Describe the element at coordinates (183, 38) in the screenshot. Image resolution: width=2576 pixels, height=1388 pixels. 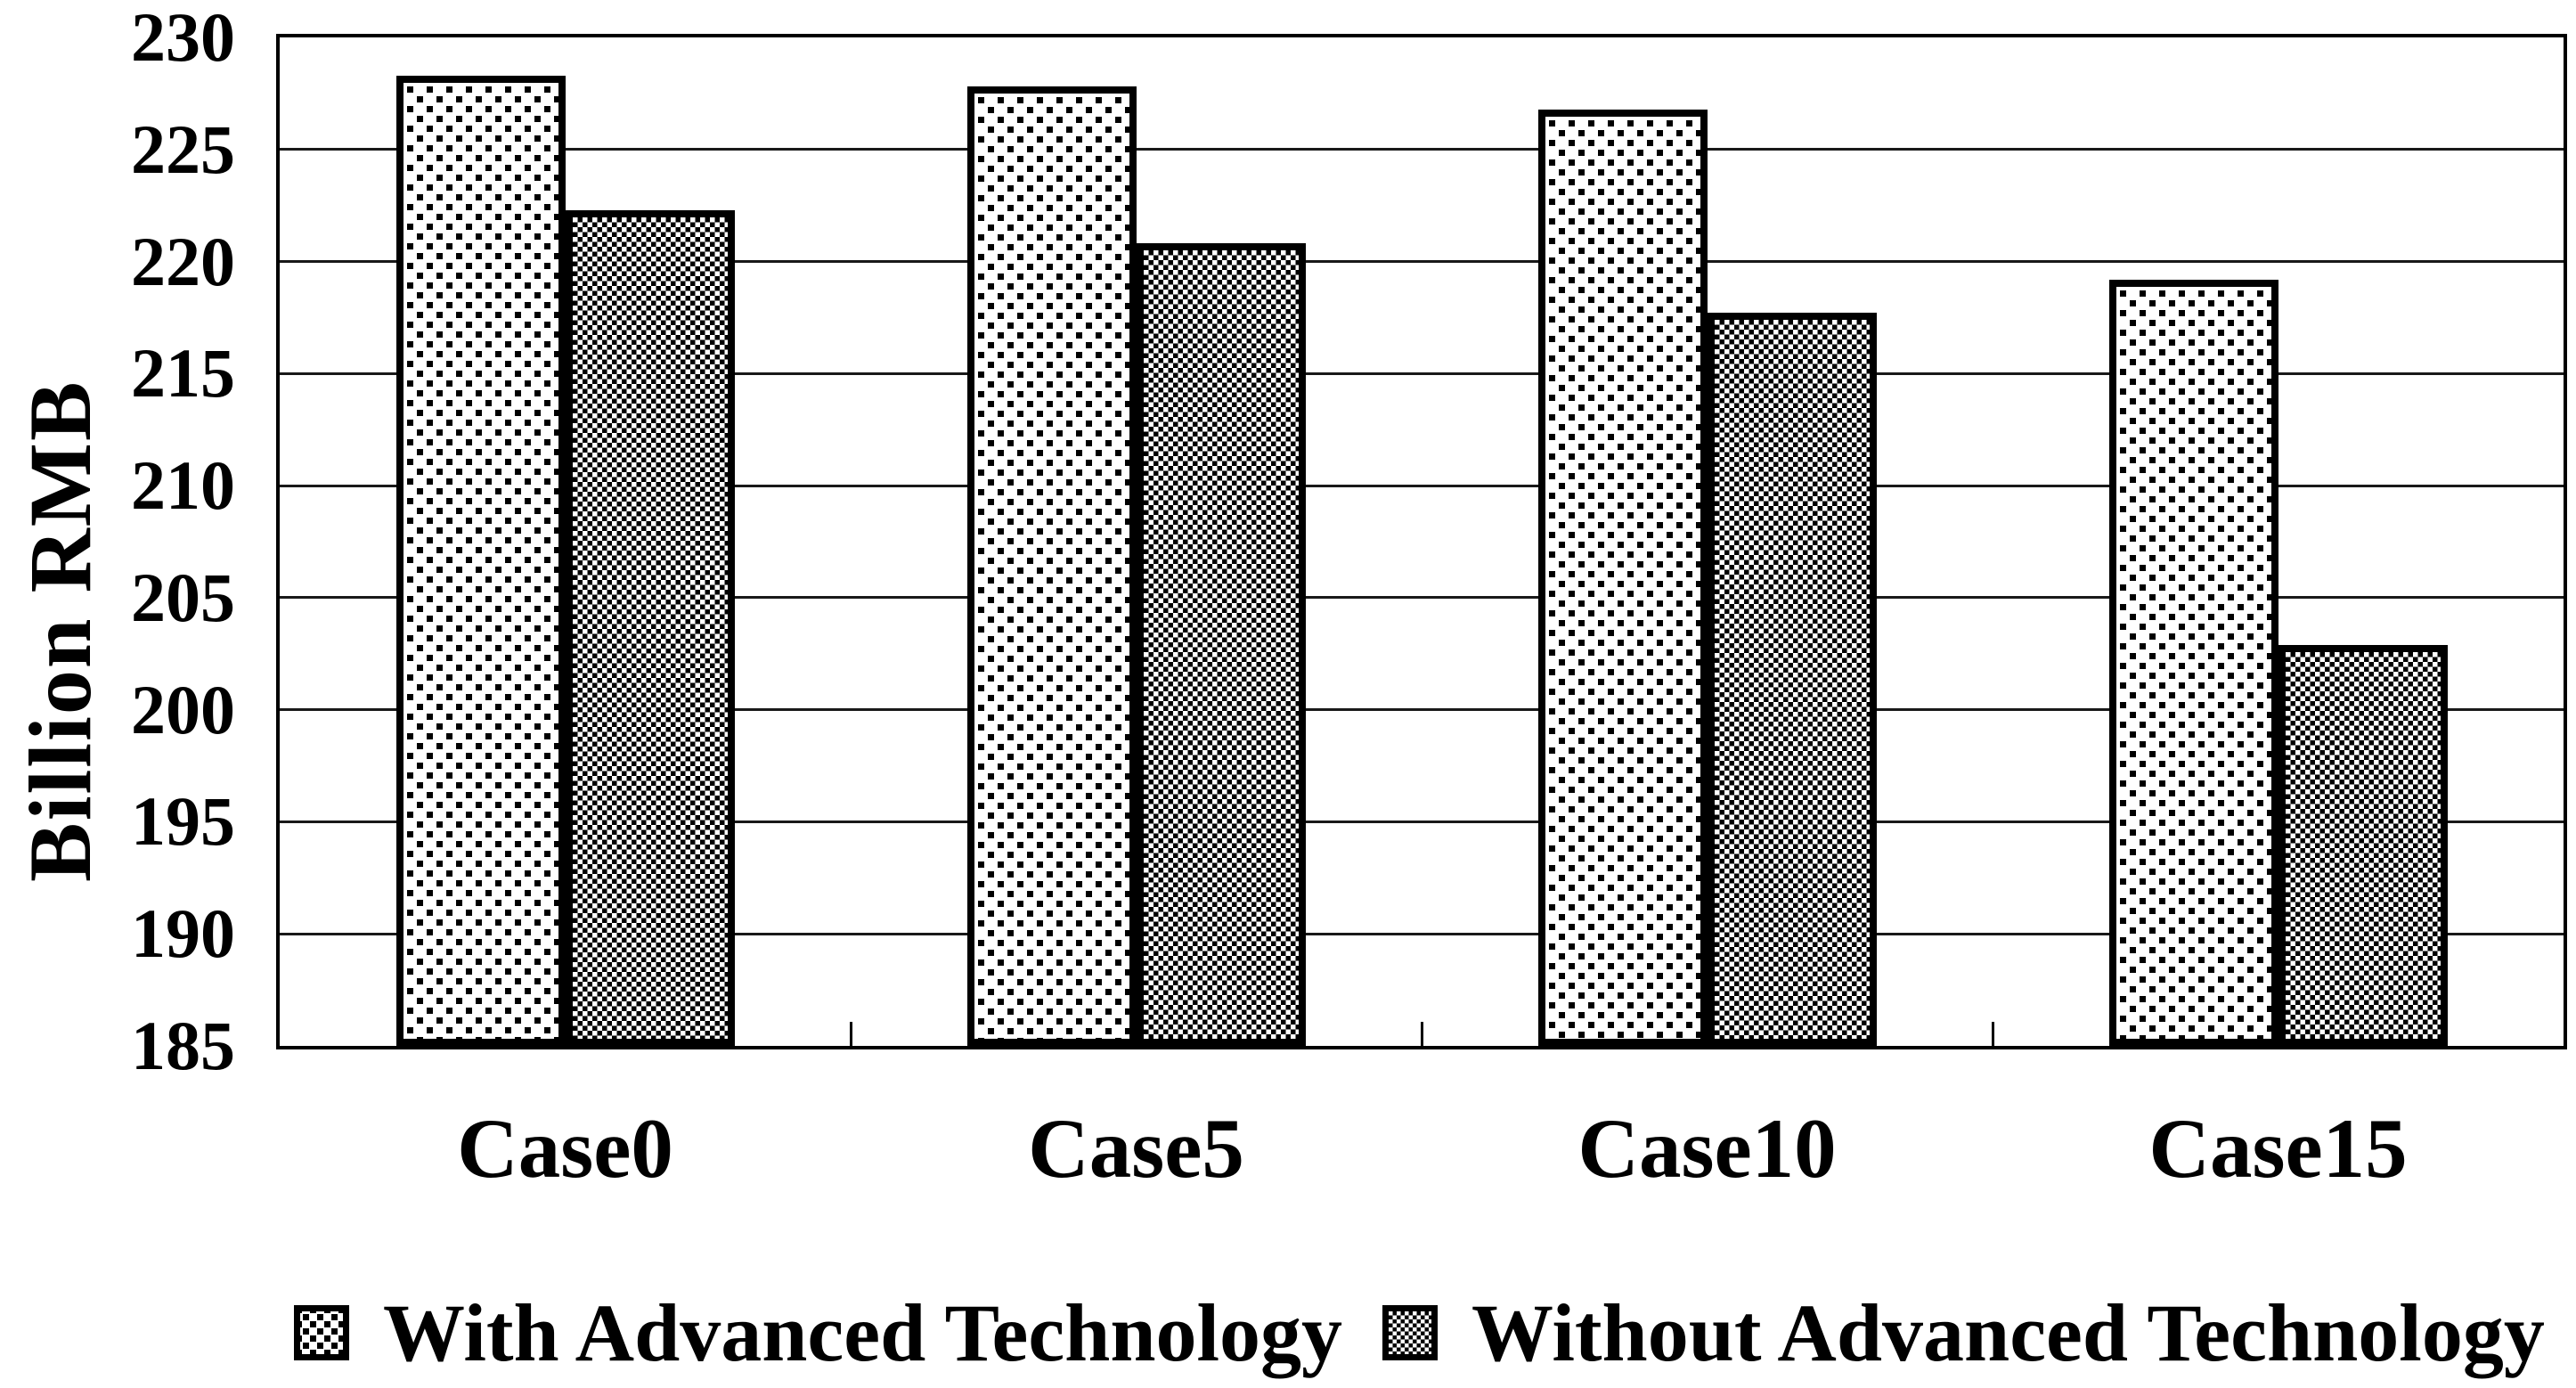
I see `y-tick-label-230: 230` at that location.